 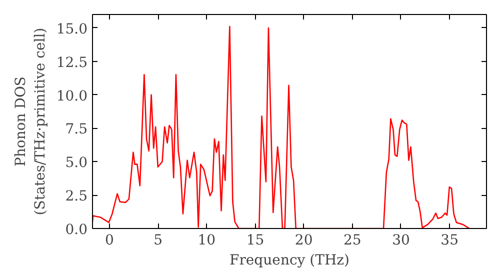 I want to click on x-tick-label: 0, so click(x=109, y=240).